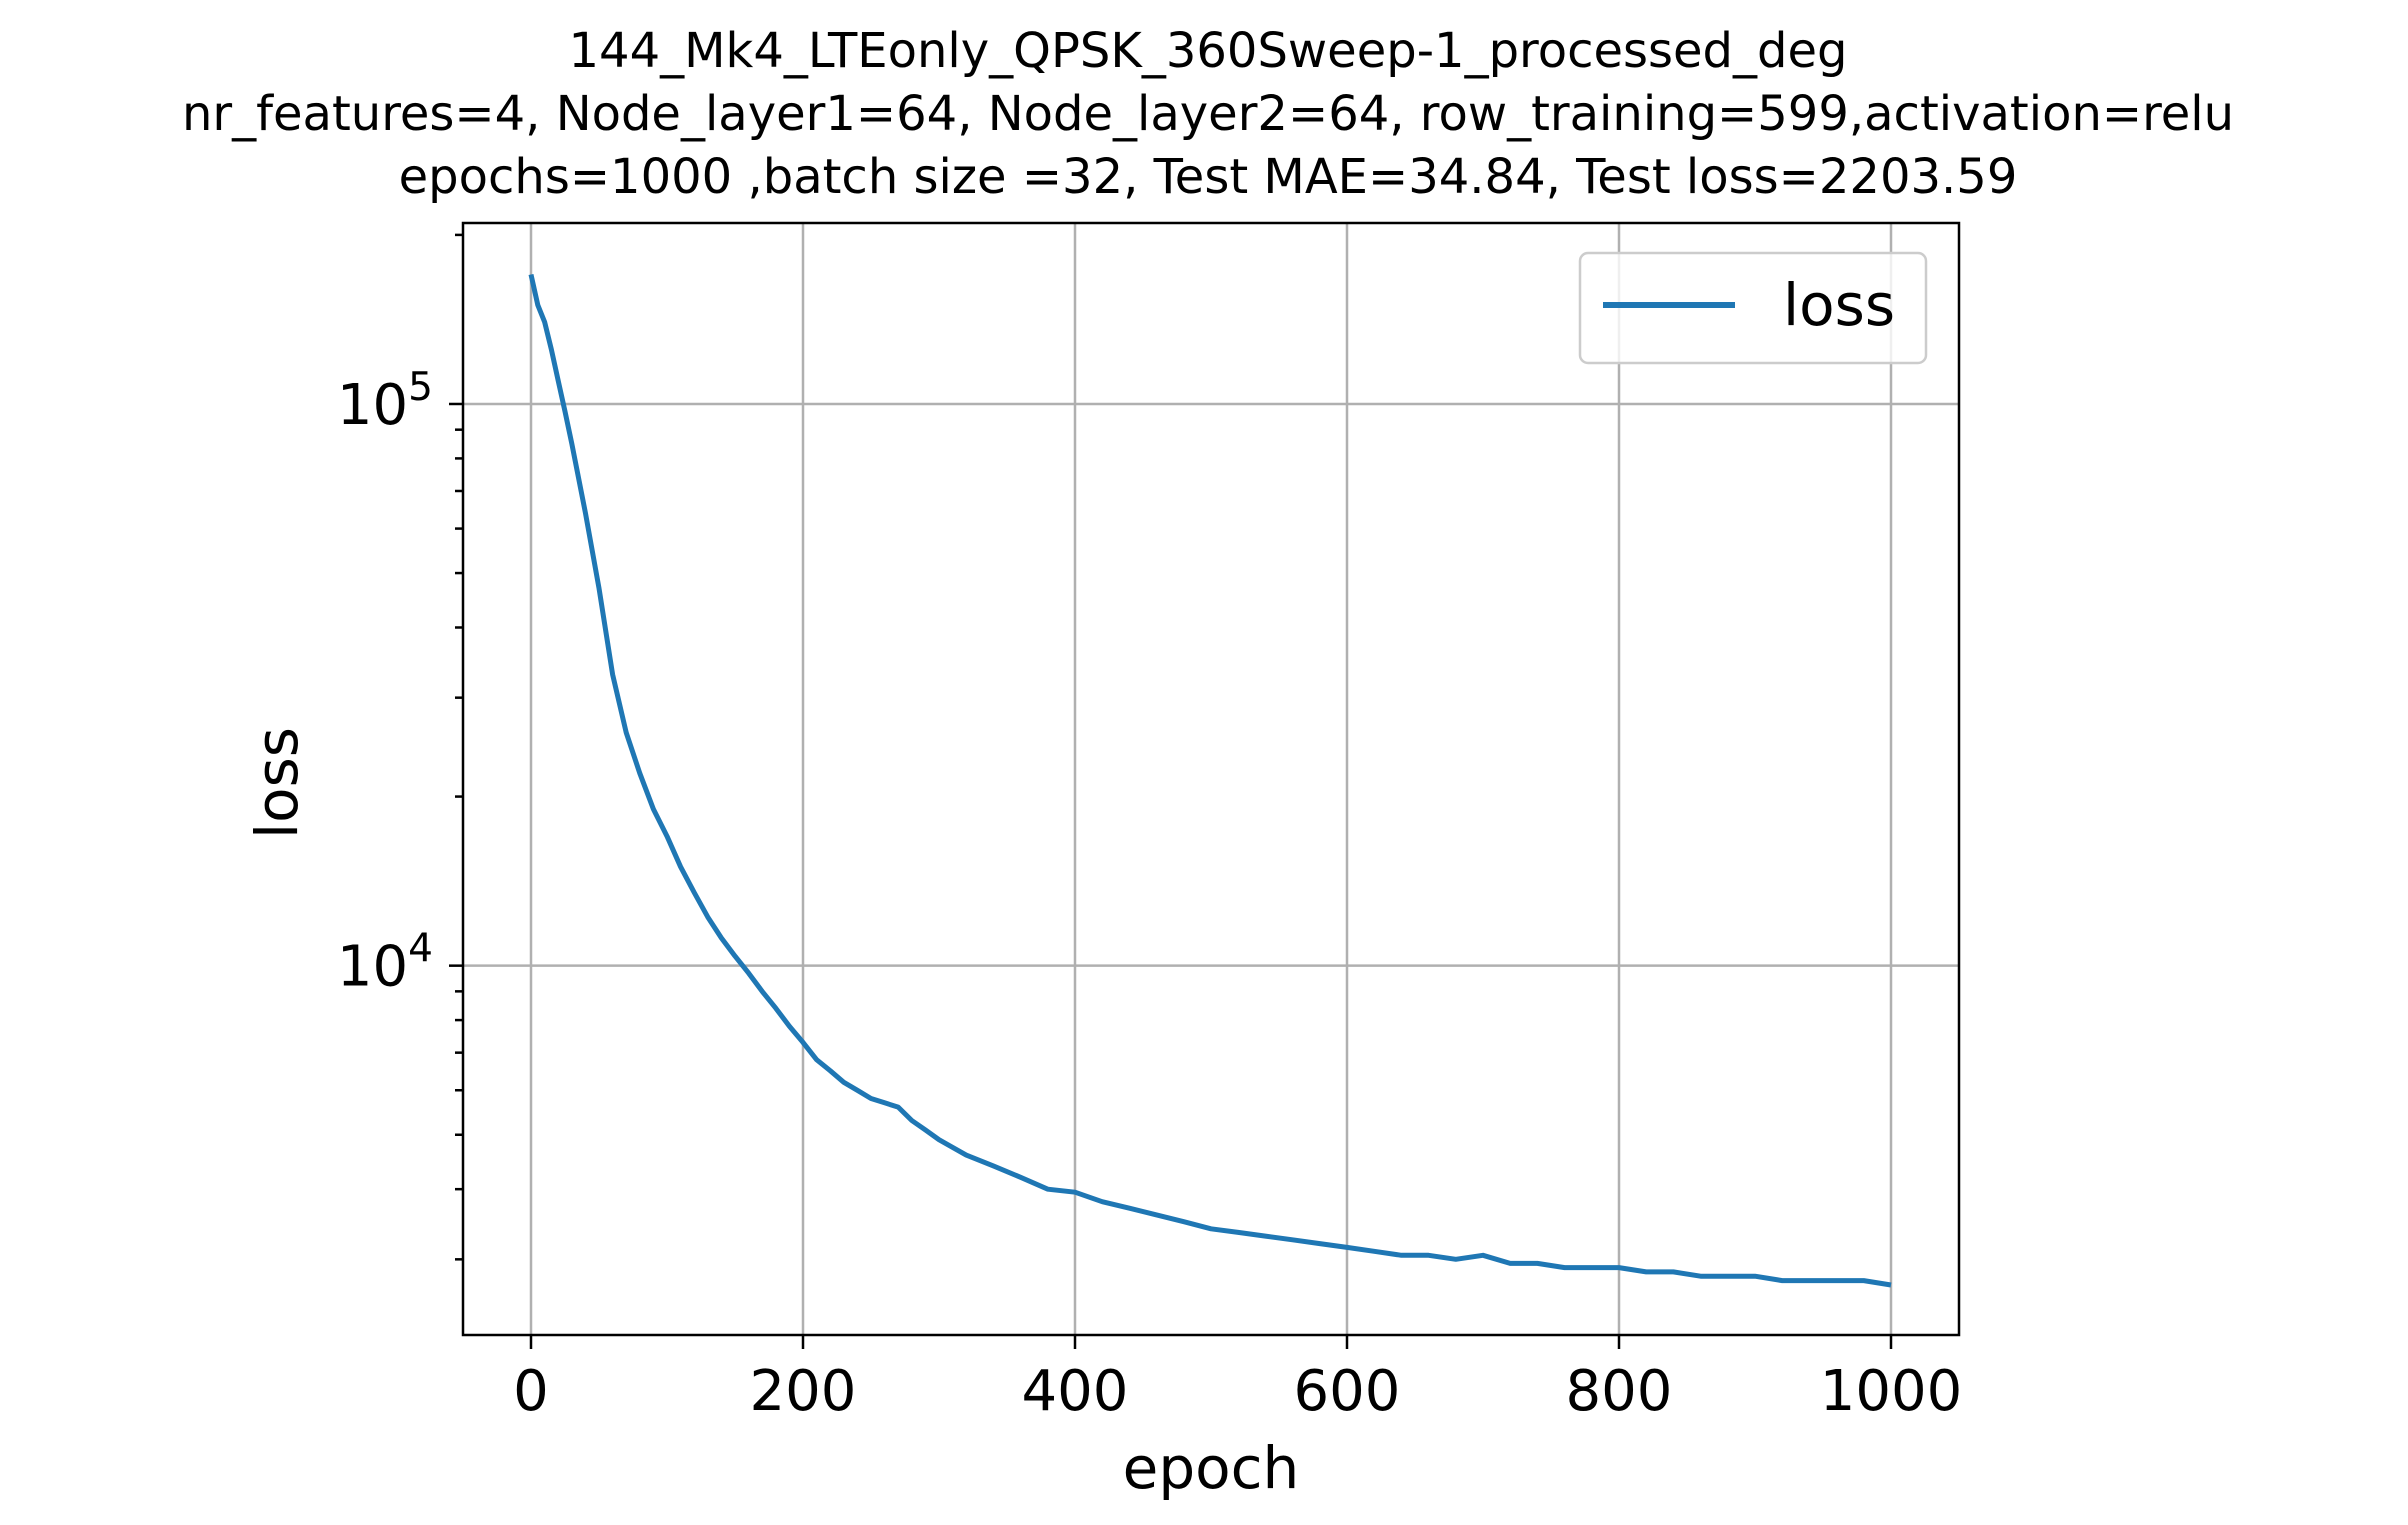 Image resolution: width=2408 pixels, height=1525 pixels. I want to click on legend-label-loss: loss, so click(1839, 305).